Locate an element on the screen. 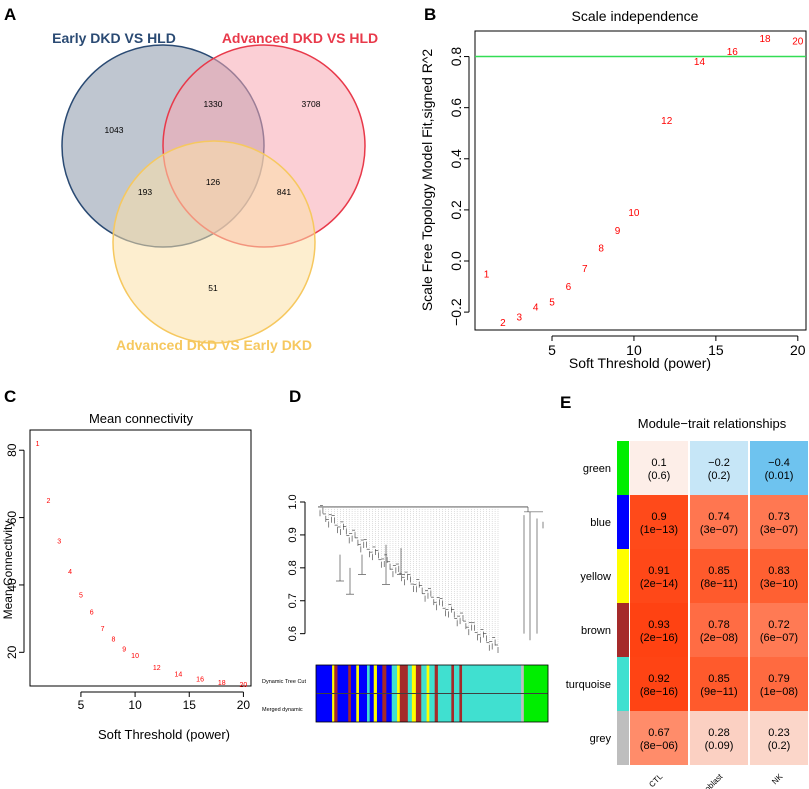 The height and width of the screenshot is (789, 809). venn-count-early-adv: 1330 is located at coordinates (213, 104).